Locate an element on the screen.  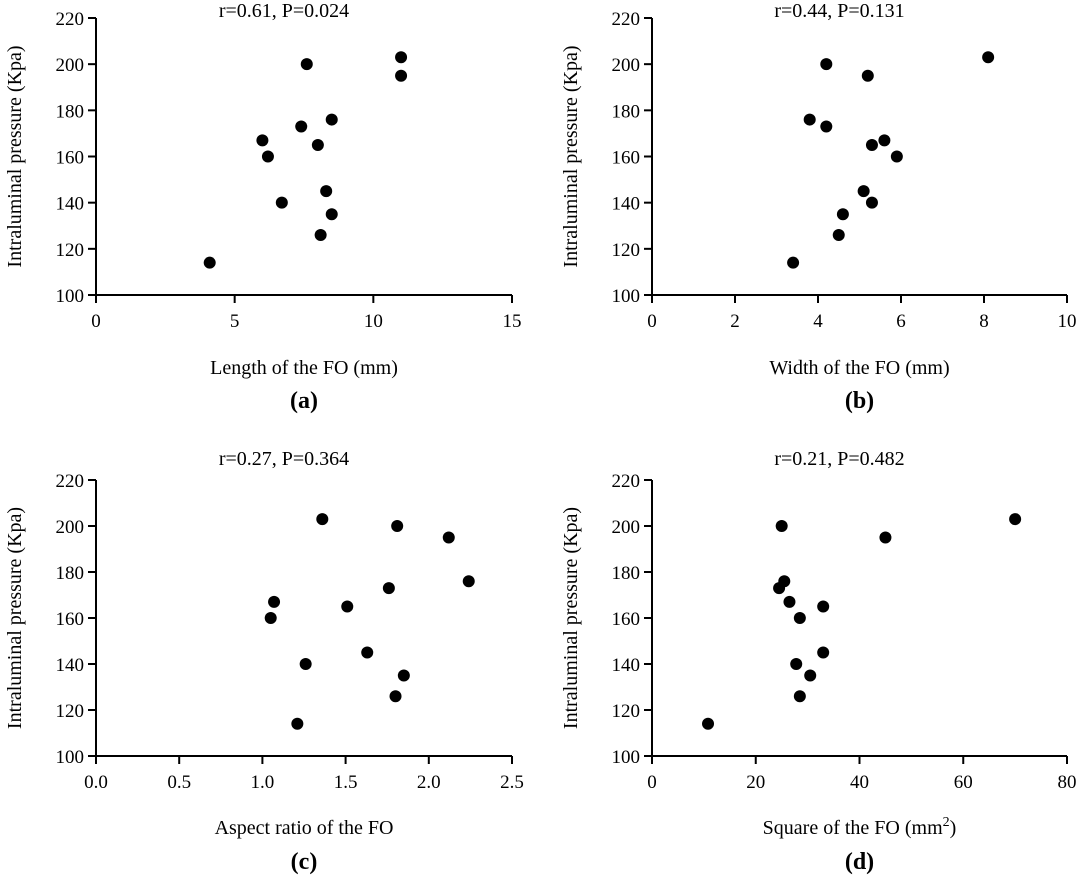
x-axis-title-text: Aspect ratio of the FO is located at coordinates (304, 828).